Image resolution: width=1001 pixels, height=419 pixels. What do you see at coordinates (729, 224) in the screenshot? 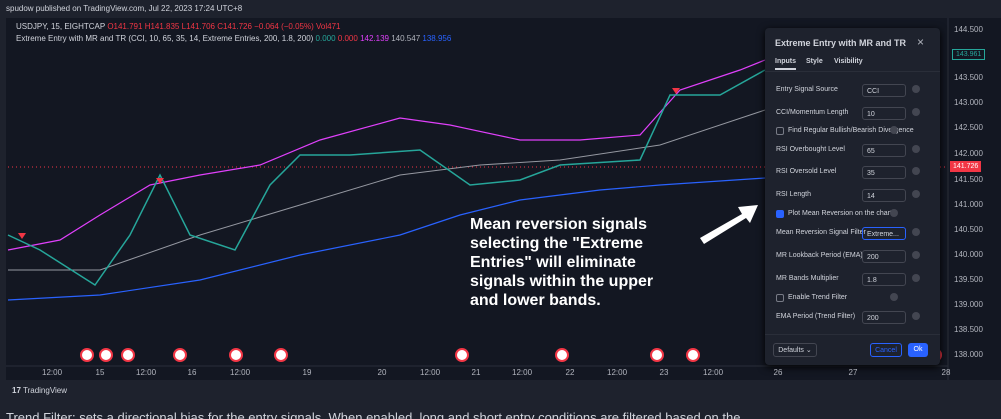
I see `arrow` at bounding box center [729, 224].